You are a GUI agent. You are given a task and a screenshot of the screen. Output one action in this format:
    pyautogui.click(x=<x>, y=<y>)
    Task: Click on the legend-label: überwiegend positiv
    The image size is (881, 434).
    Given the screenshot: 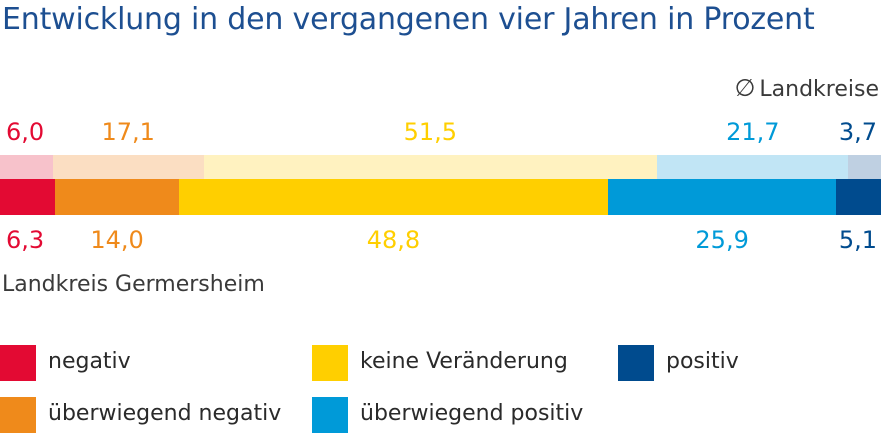 What is the action you would take?
    pyautogui.click(x=472, y=413)
    